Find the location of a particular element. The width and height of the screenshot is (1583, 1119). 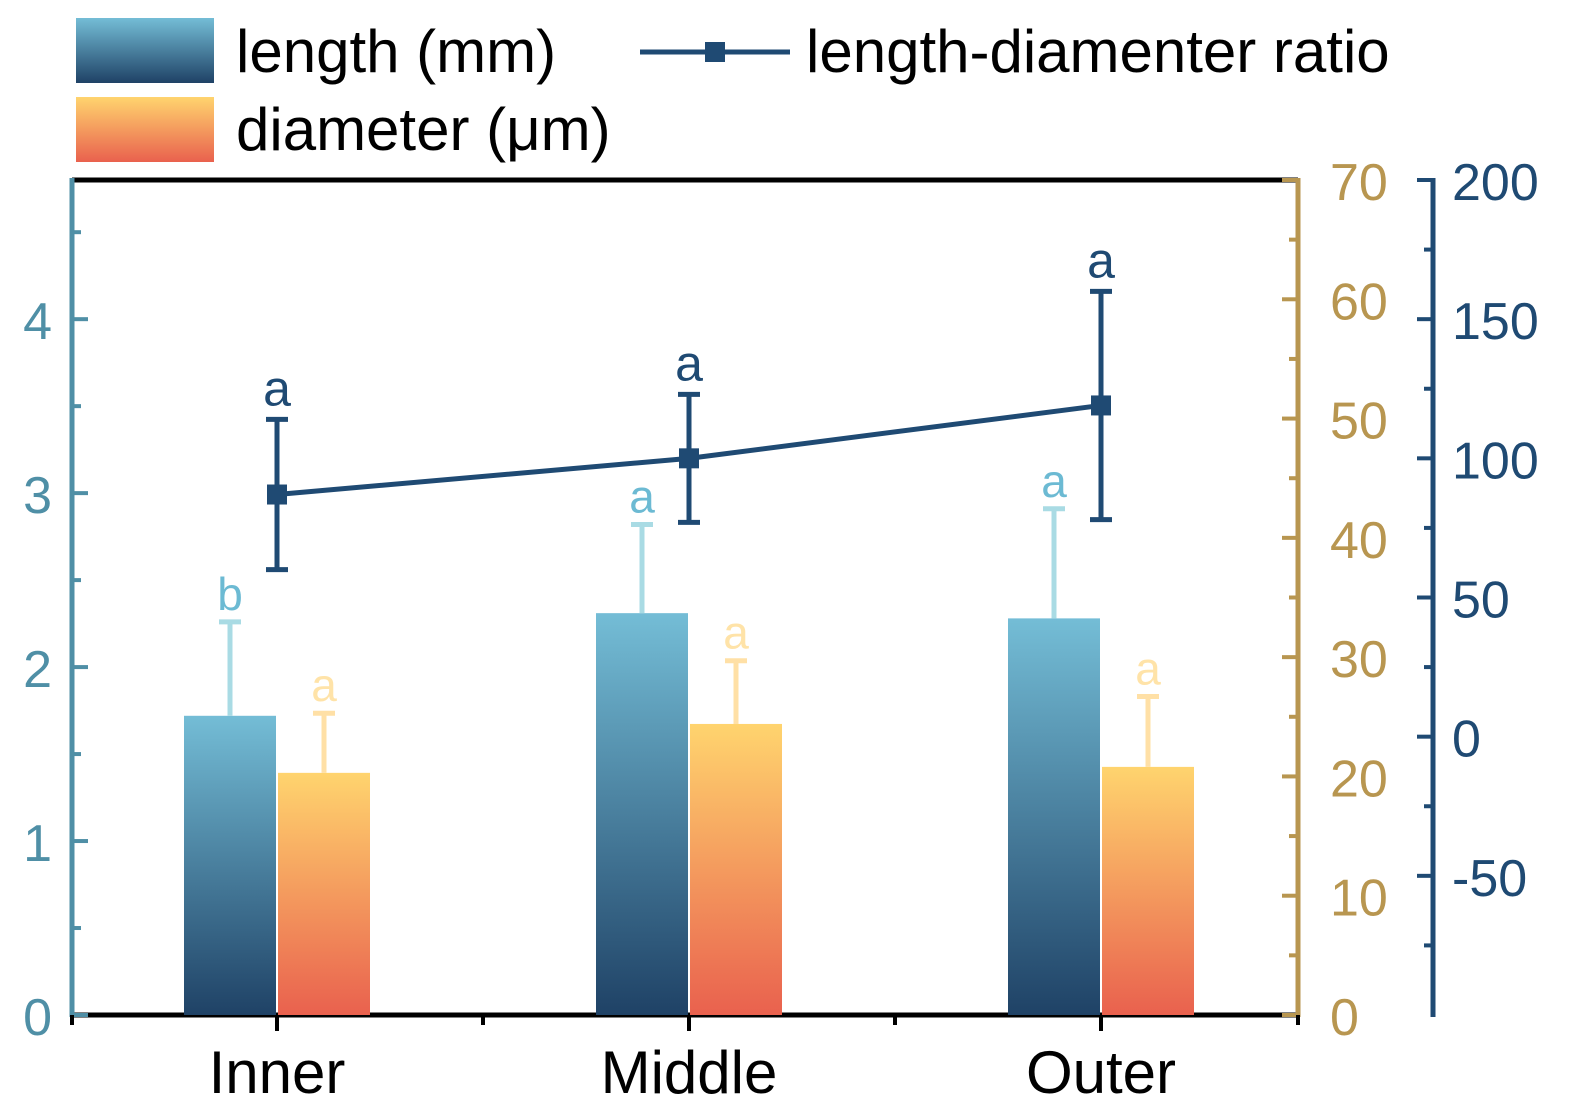

middle-axis-tick-label: 70 is located at coordinates (1359, 183).